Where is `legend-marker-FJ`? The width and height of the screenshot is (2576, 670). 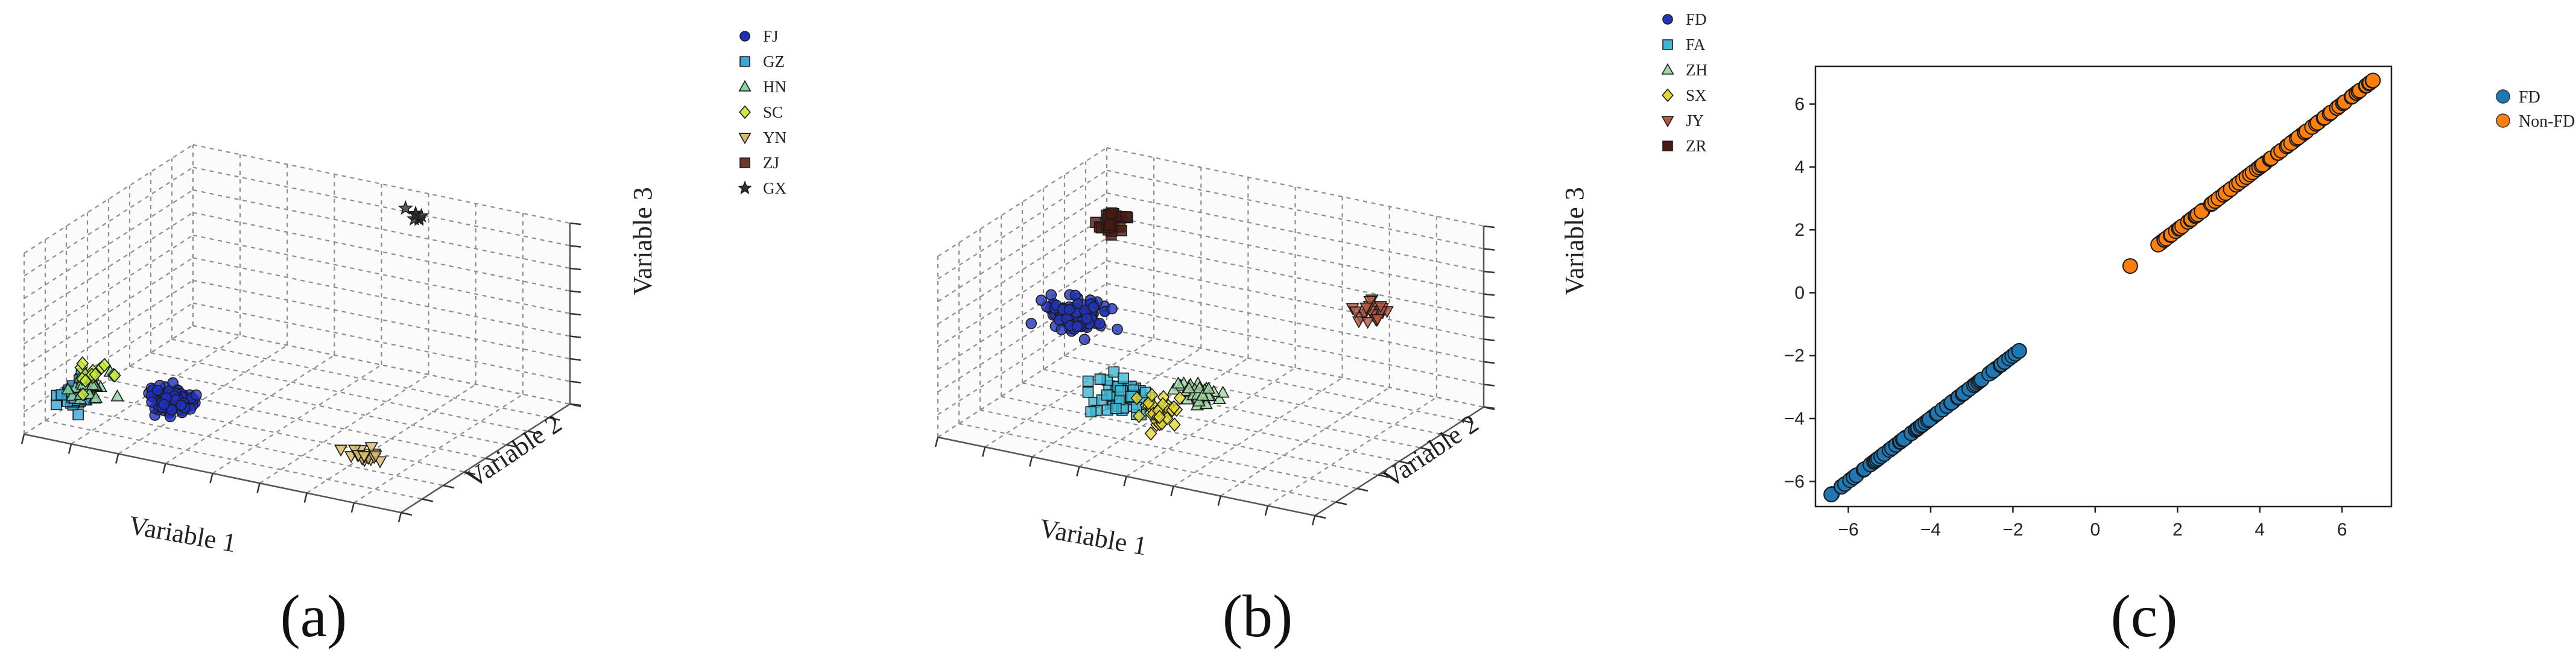 legend-marker-FJ is located at coordinates (744, 36).